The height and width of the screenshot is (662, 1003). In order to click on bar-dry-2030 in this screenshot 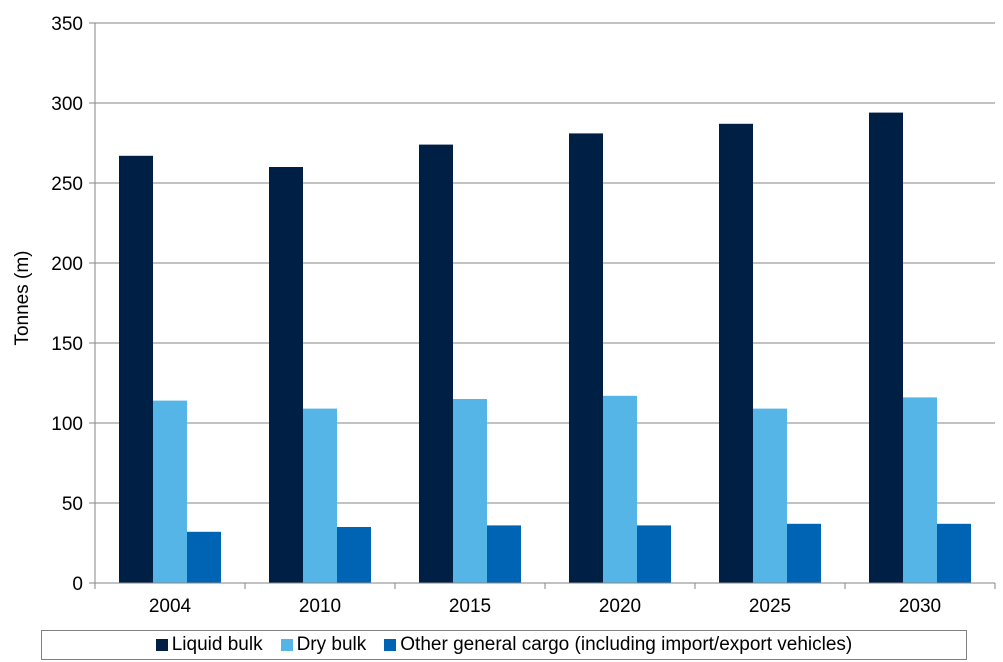, I will do `click(920, 490)`.